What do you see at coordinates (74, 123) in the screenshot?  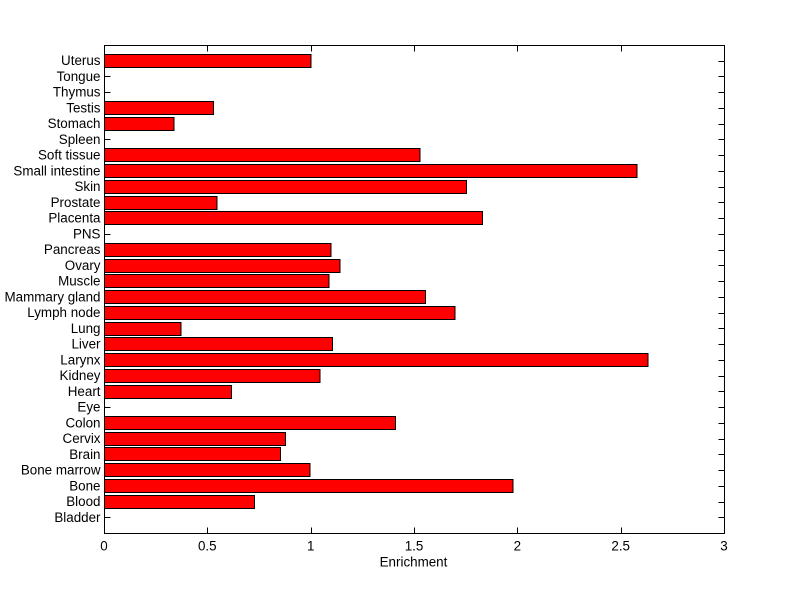 I see `svg-text: Stomach` at bounding box center [74, 123].